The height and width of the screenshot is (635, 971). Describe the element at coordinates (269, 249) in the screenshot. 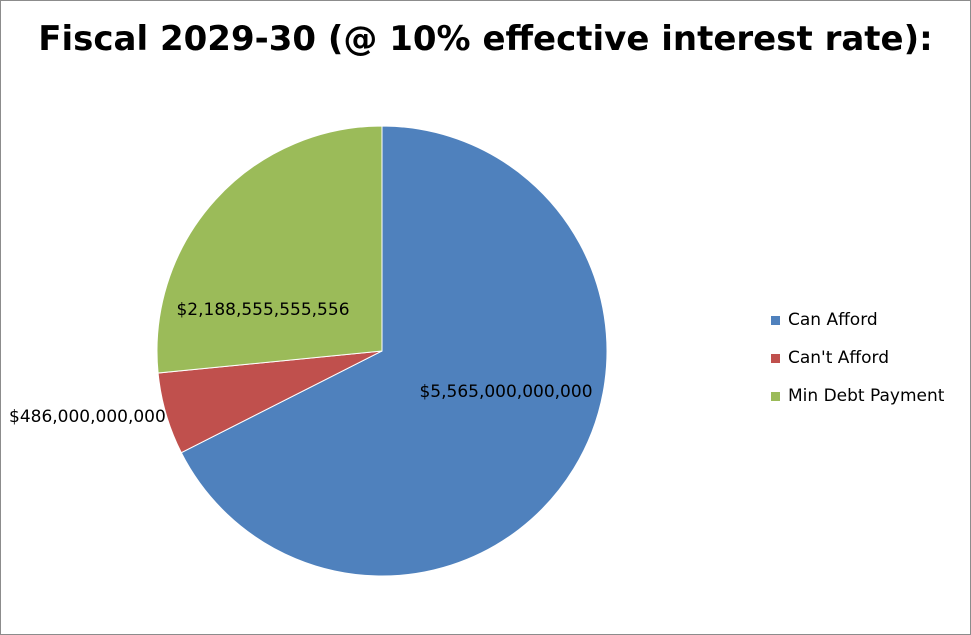

I see `pie-slice-min-debt-payment` at that location.